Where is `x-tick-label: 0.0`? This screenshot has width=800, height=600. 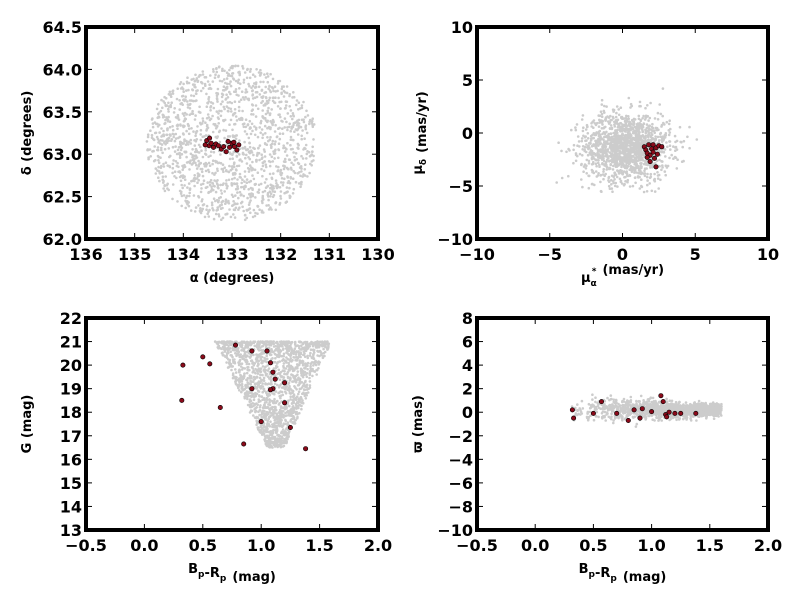 x-tick-label: 0.0 is located at coordinates (144, 545).